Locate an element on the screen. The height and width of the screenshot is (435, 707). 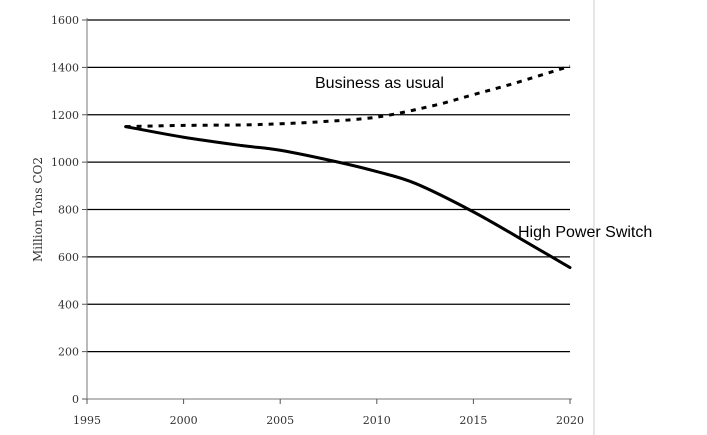
x-tick-label-2015: 2015 is located at coordinates (473, 420).